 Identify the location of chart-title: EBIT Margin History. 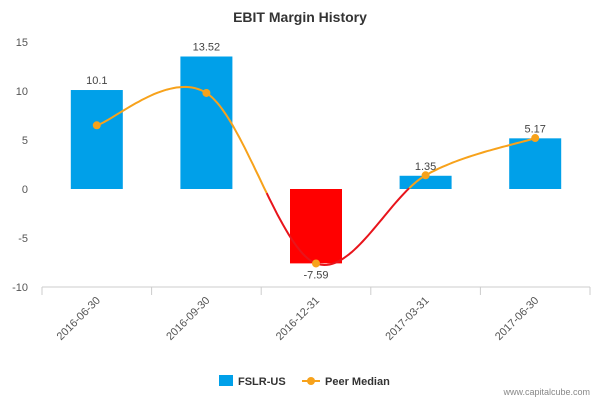
(300, 17).